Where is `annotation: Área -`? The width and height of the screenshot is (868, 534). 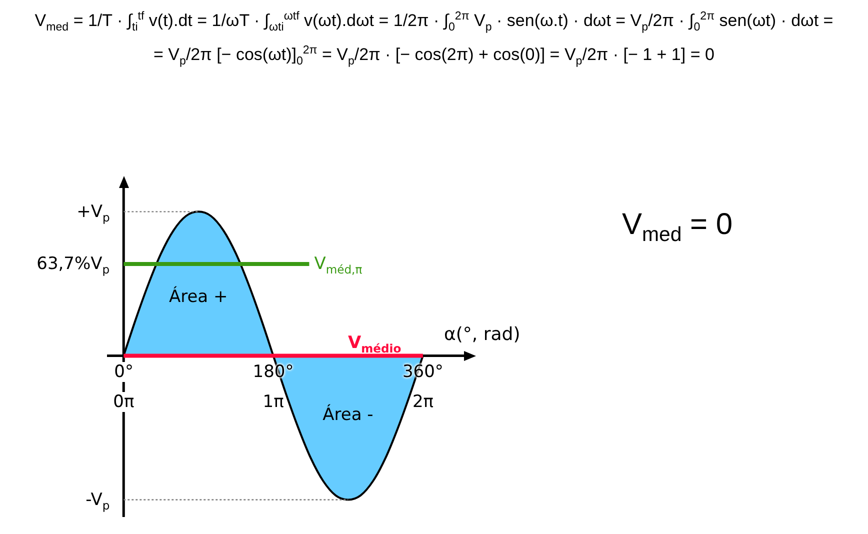 annotation: Área - is located at coordinates (348, 415).